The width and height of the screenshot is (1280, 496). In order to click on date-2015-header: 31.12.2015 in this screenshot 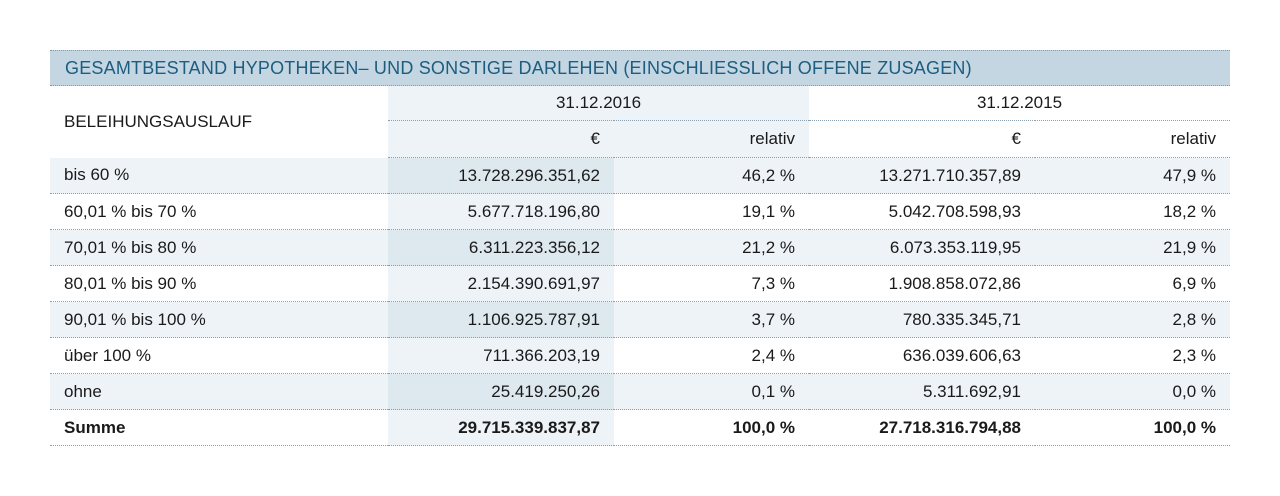, I will do `click(1019, 103)`.